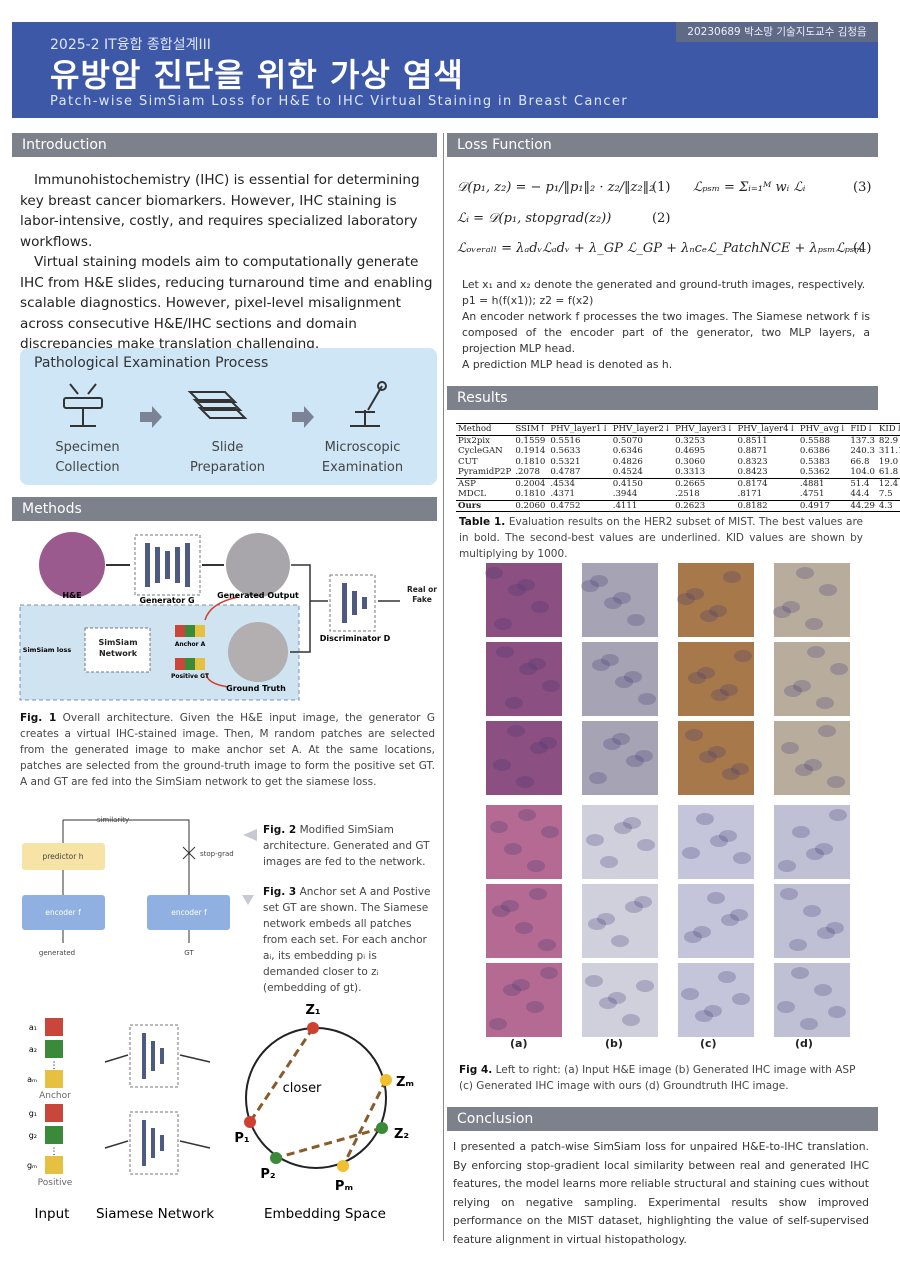  What do you see at coordinates (87, 457) in the screenshot?
I see `process-step: Specimen Collection` at bounding box center [87, 457].